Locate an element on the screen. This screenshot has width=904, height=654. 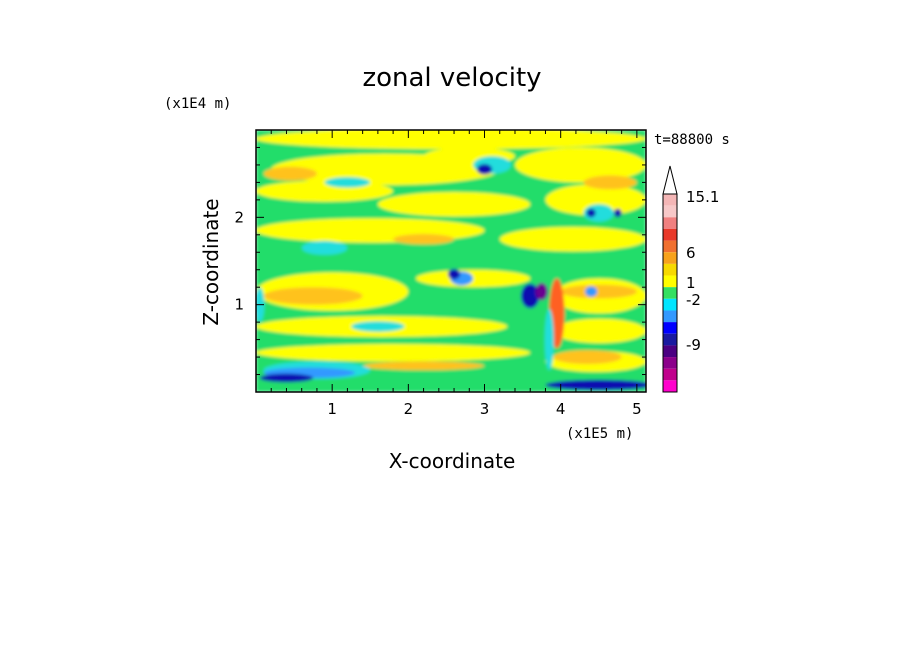
colorbar-arrow is located at coordinates (670, 180).